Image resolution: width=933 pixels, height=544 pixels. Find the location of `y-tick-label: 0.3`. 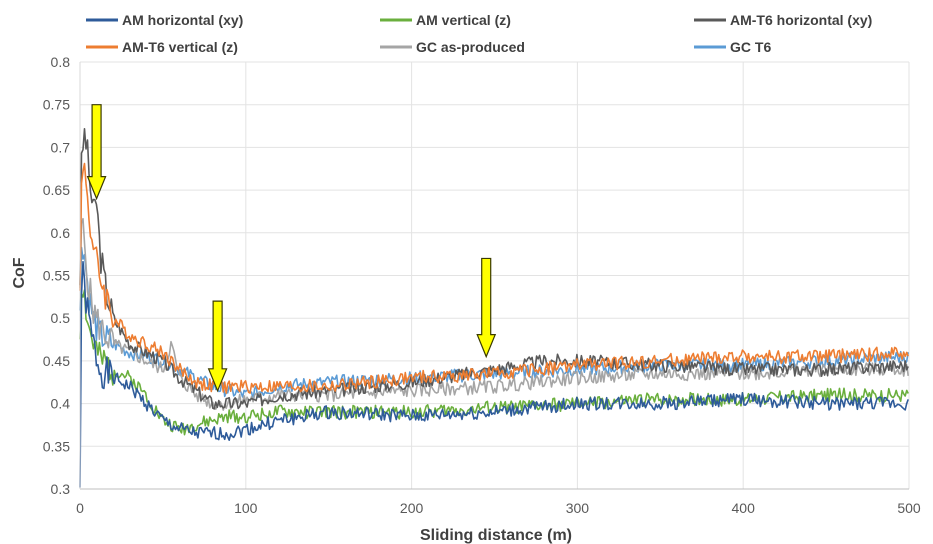

y-tick-label: 0.3 is located at coordinates (61, 489).